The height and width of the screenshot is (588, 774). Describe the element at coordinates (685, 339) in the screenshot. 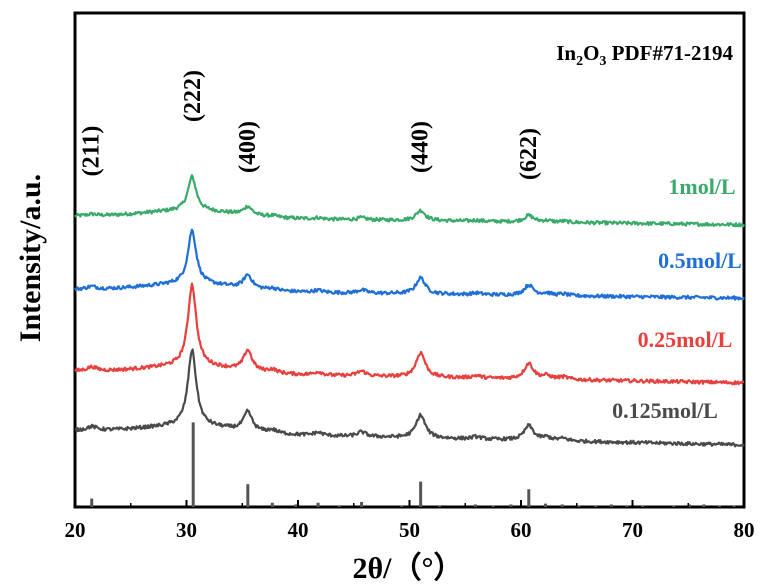

I see `series-label: 0.25mol/L` at that location.